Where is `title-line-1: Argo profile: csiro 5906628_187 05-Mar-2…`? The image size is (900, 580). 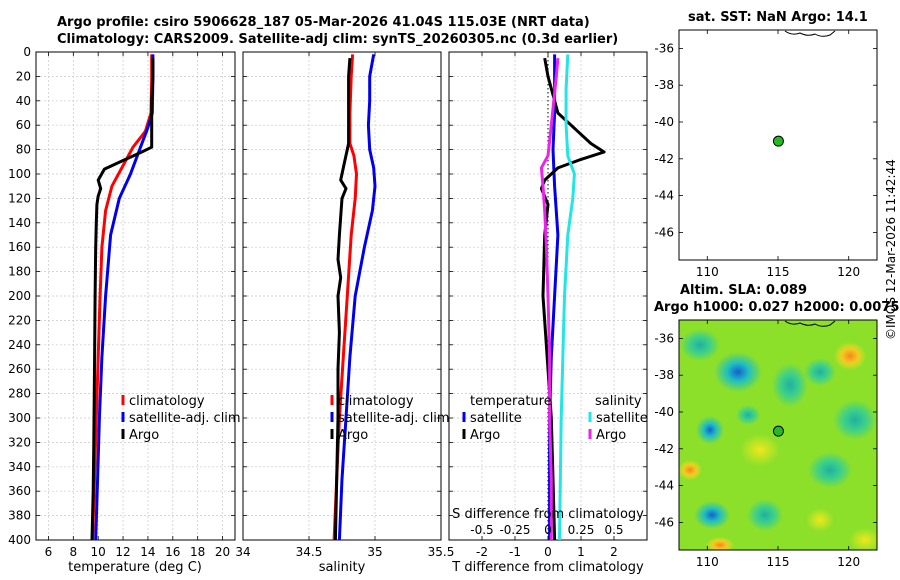
title-line-1: Argo profile: csiro 5906628_187 05-Mar-2… is located at coordinates (323, 22).